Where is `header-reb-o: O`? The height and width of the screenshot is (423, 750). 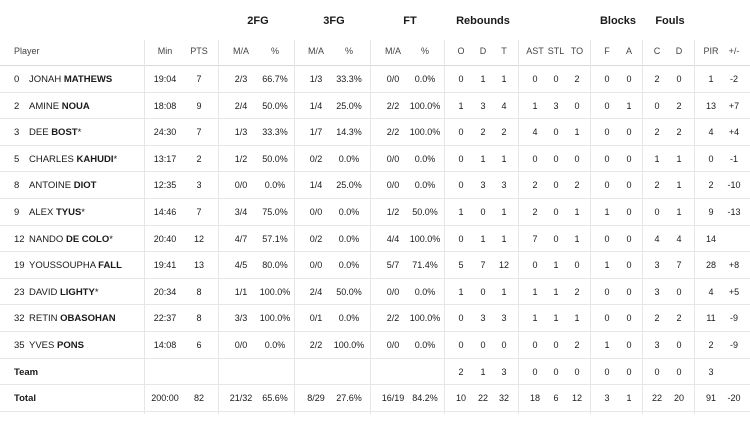
header-reb-o: O is located at coordinates (461, 51).